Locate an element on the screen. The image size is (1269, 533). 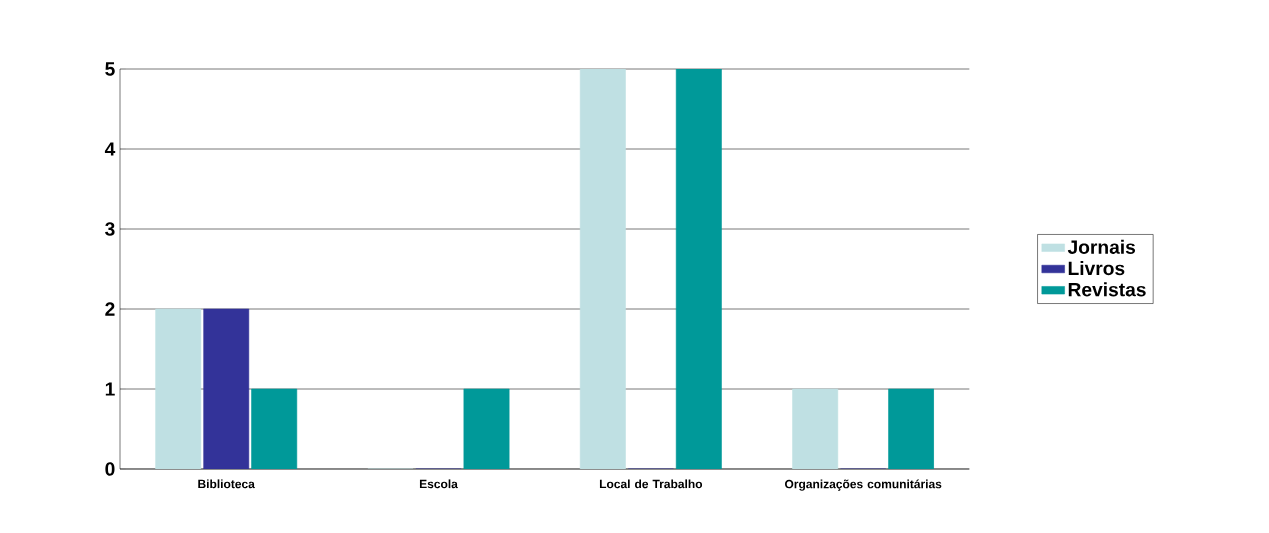
x-tick-label: Local de Trabalho is located at coordinates (651, 484).